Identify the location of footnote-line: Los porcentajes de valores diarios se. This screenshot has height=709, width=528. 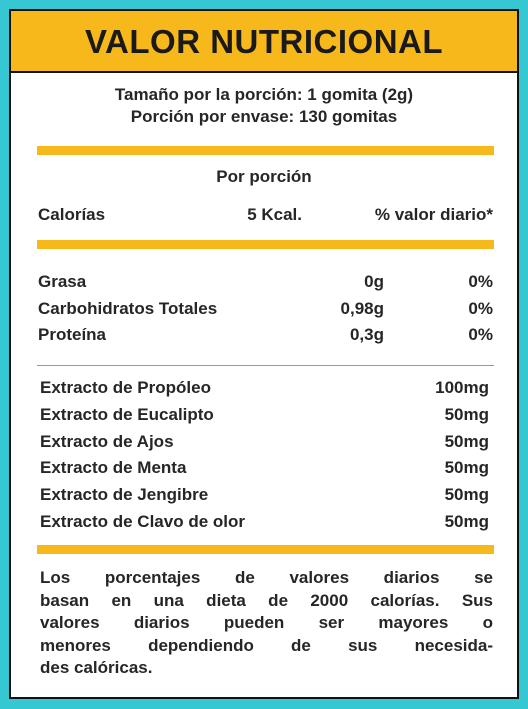
(266, 577).